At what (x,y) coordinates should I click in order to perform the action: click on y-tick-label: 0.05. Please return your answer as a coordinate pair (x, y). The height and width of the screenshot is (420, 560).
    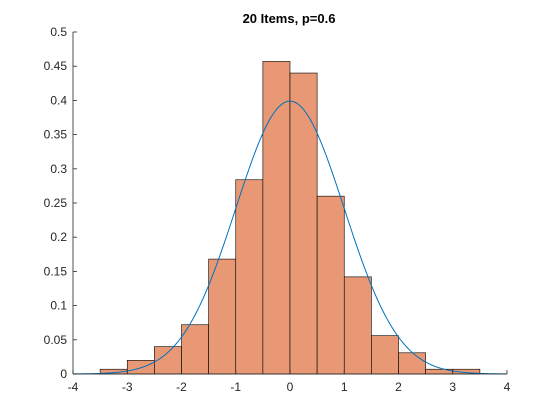
    Looking at the image, I should click on (56, 340).